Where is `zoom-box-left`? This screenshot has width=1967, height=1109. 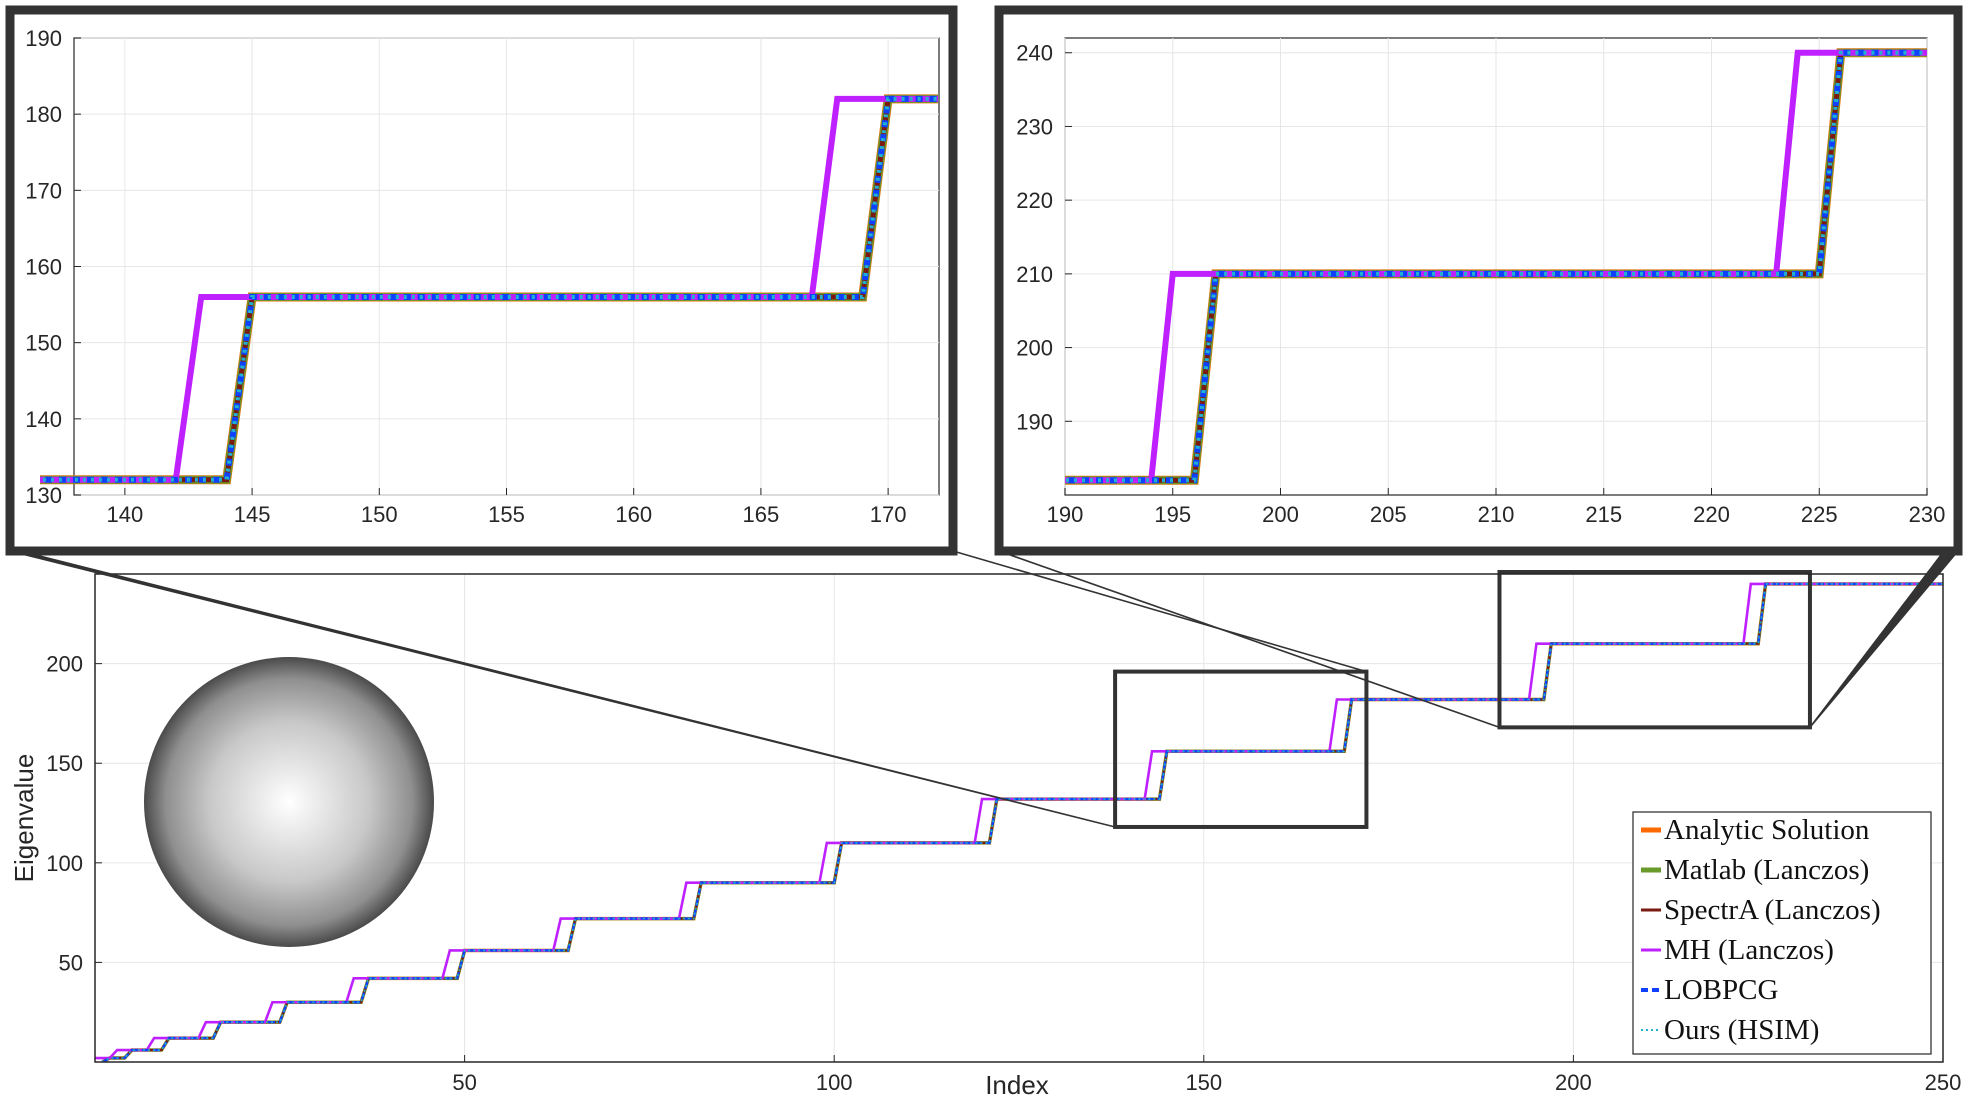
zoom-box-left is located at coordinates (1241, 749).